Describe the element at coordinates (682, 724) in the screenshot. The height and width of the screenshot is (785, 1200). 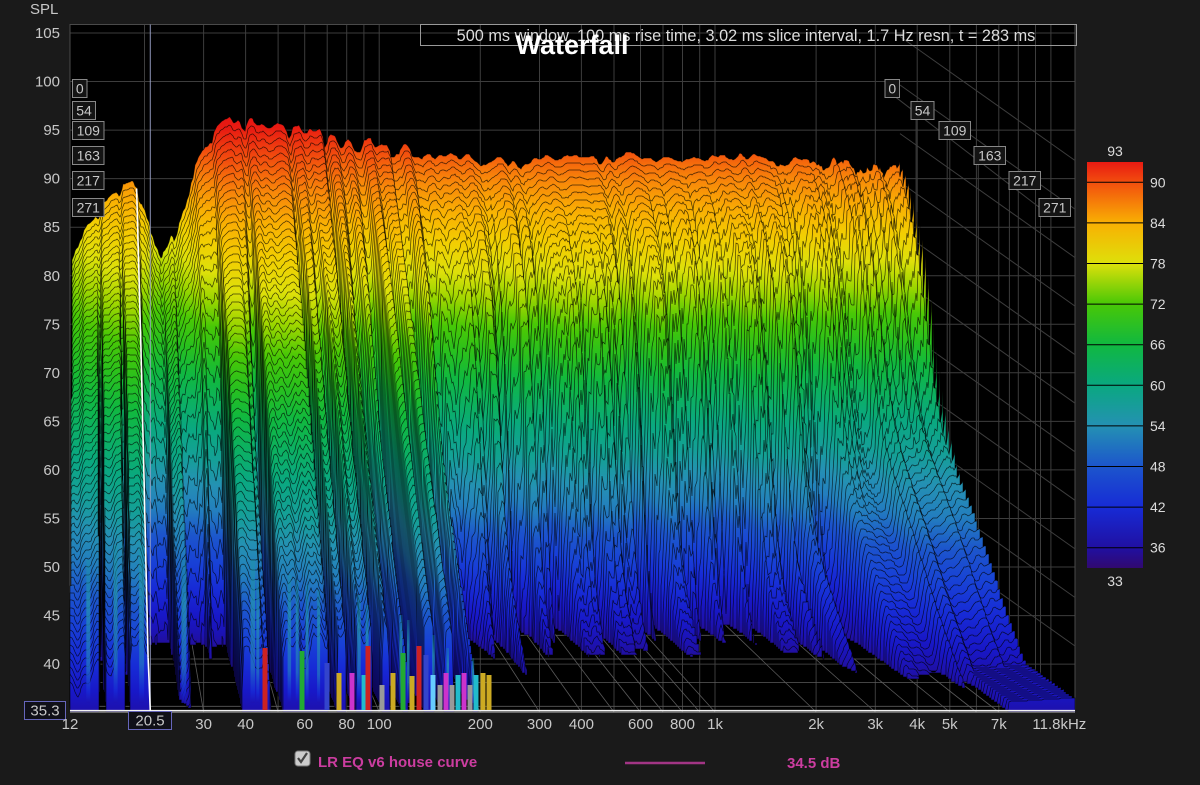
I see `svg-text: 800` at that location.